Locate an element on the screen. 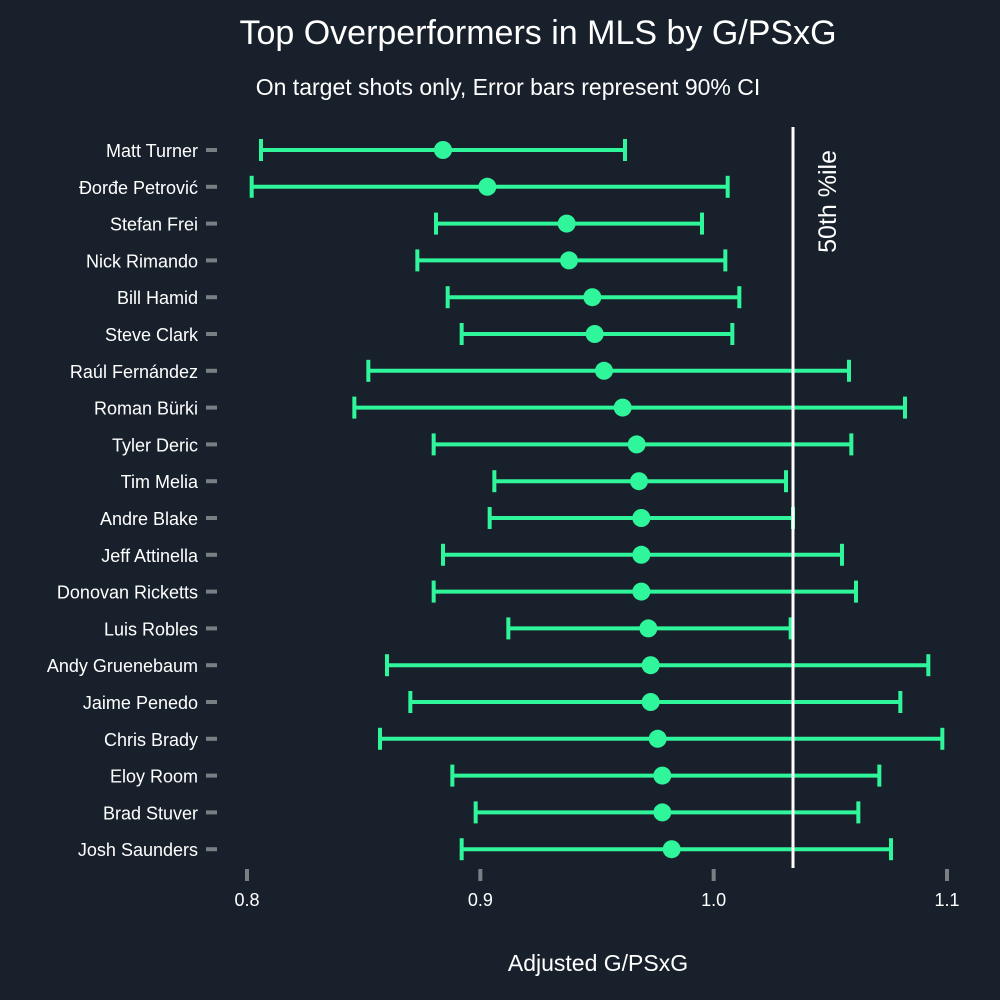 The width and height of the screenshot is (1000, 1000). y-tick-label: Tim Melia is located at coordinates (160, 482).